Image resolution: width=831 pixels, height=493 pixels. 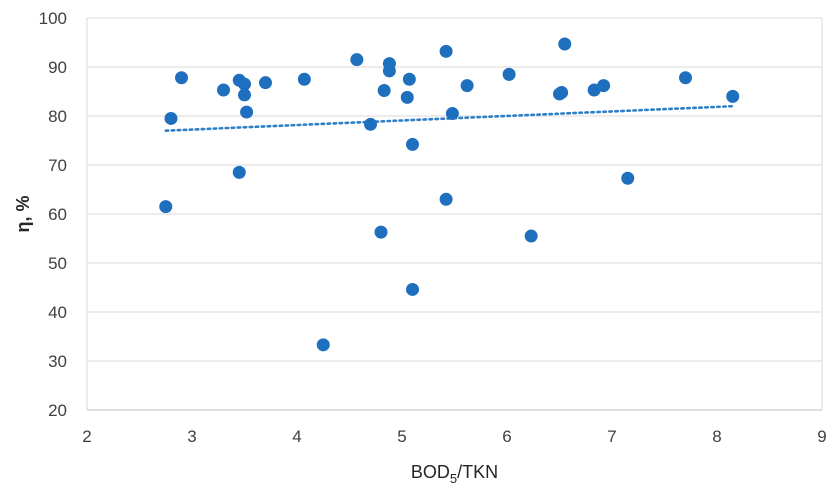 I want to click on y-tick-labels: 20 30 40 50 60 70 80 90 100, so click(x=53, y=214).